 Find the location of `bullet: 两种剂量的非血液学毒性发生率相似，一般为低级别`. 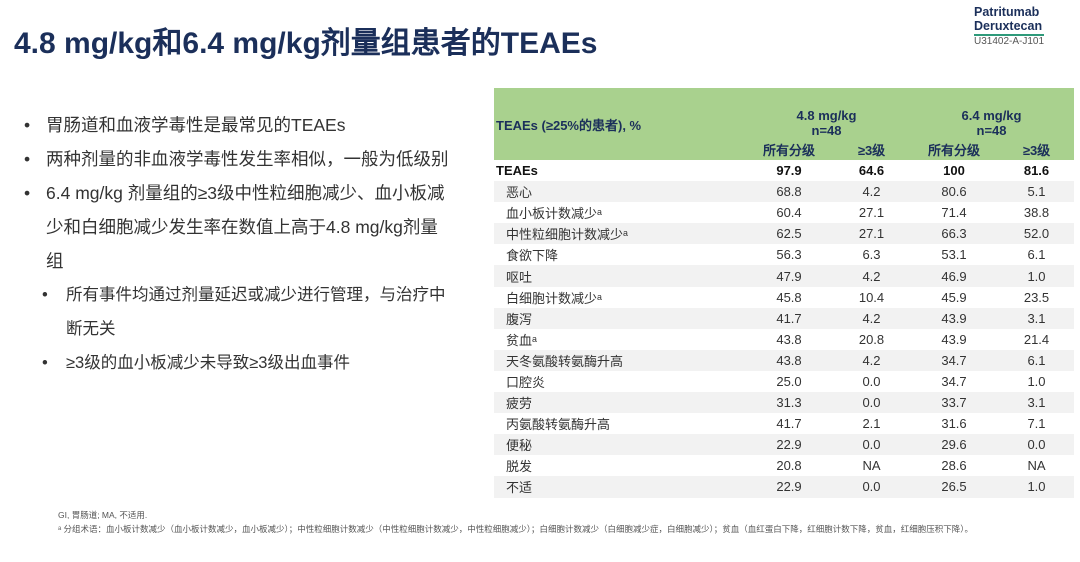

bullet: 两种剂量的非血液学毒性发生率相似，一般为低级别 is located at coordinates (237, 159).